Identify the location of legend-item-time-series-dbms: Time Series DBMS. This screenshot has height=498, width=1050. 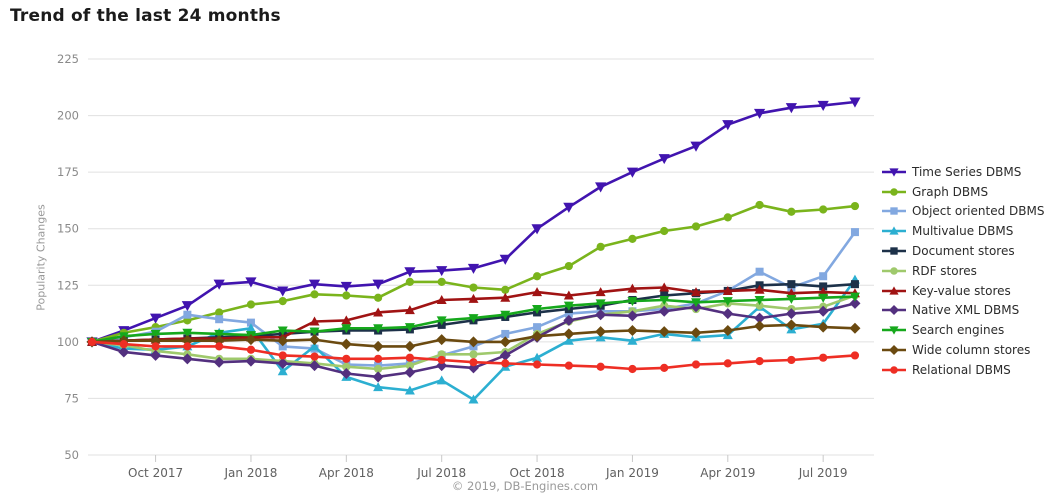
(963, 172).